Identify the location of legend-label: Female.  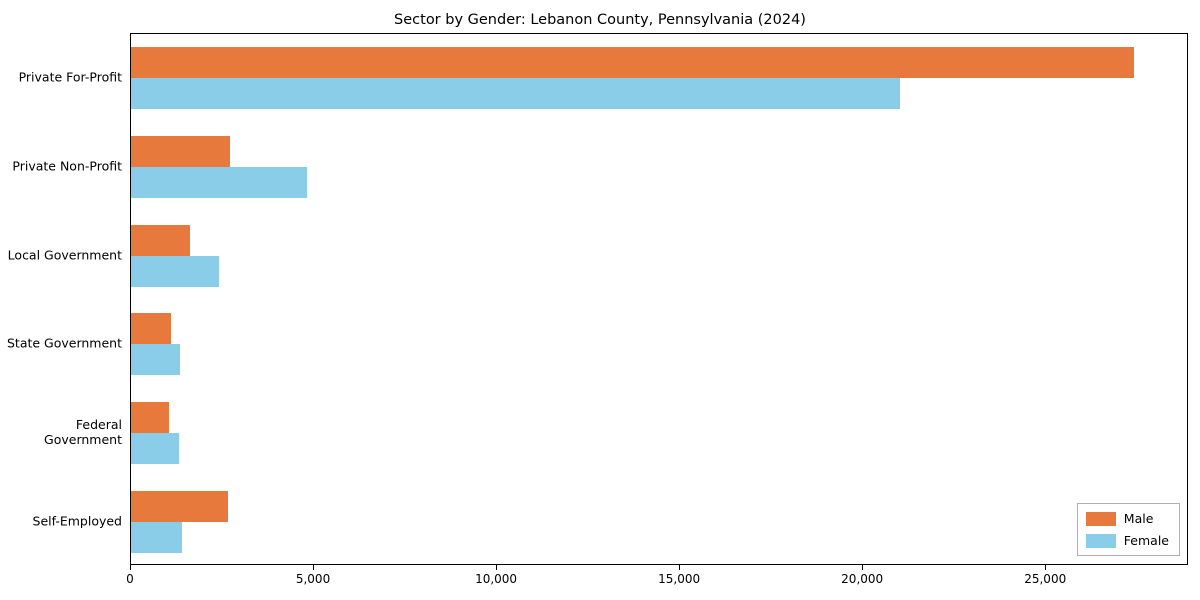
(1146, 540).